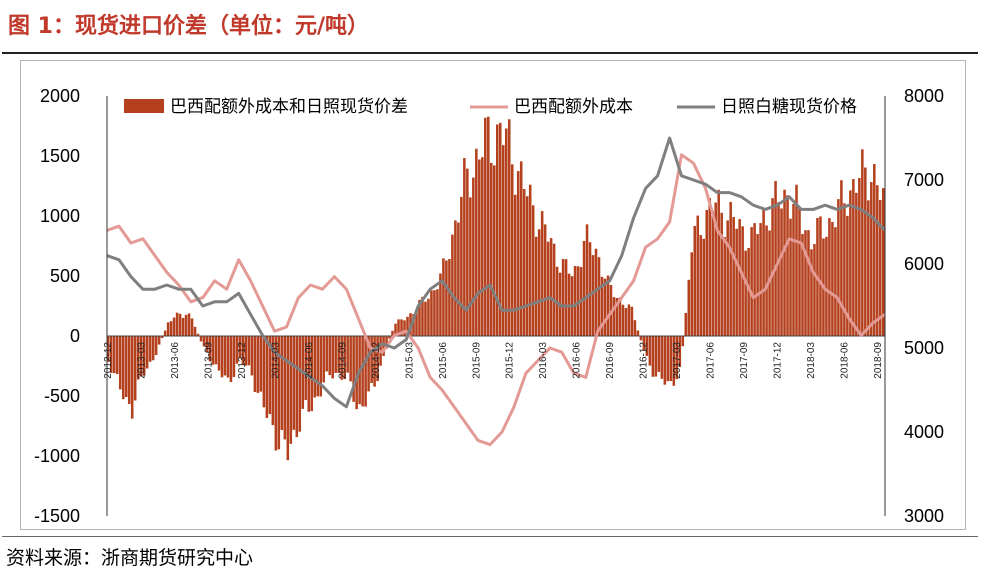 The width and height of the screenshot is (984, 586). I want to click on x-tick-label: 2014-06, so click(309, 360).